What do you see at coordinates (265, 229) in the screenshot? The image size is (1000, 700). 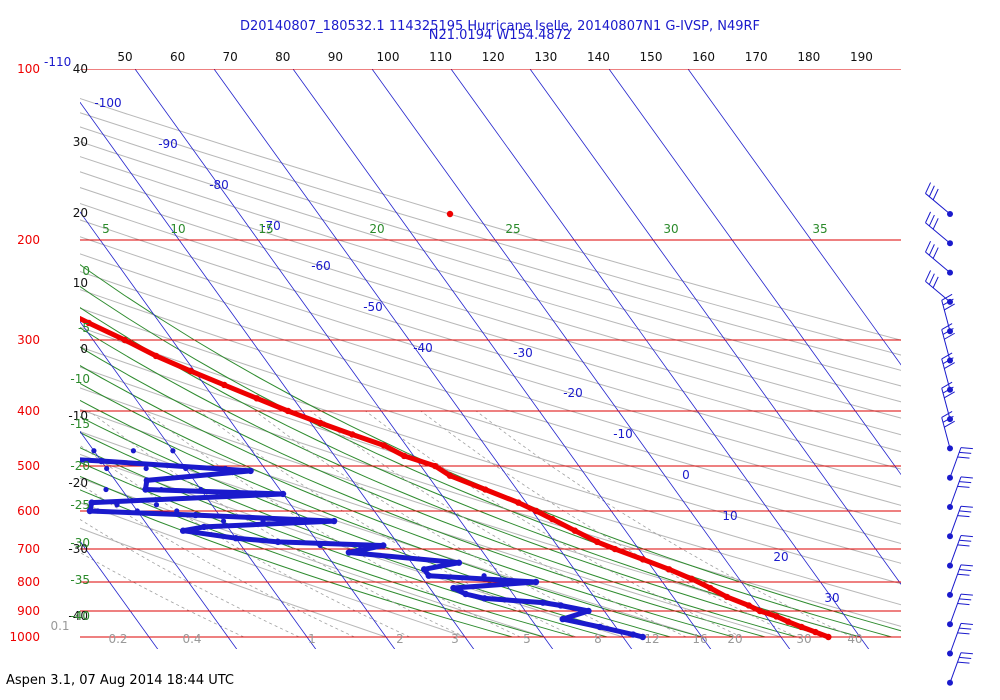 I see `theta-e-label: 15` at bounding box center [265, 229].